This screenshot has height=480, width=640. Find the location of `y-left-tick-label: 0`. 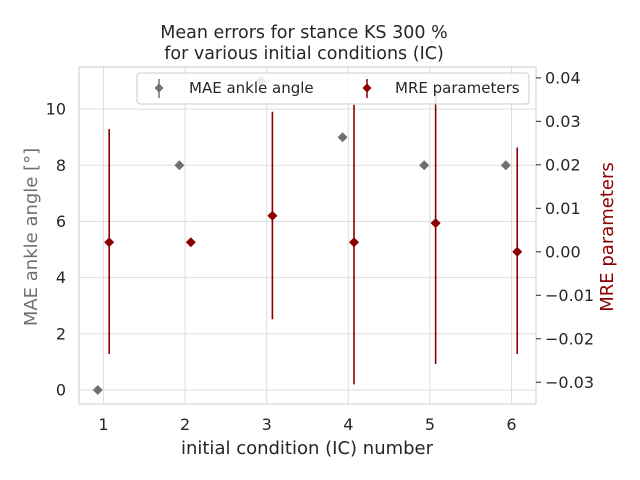

y-left-tick-label: 0 is located at coordinates (61, 389).